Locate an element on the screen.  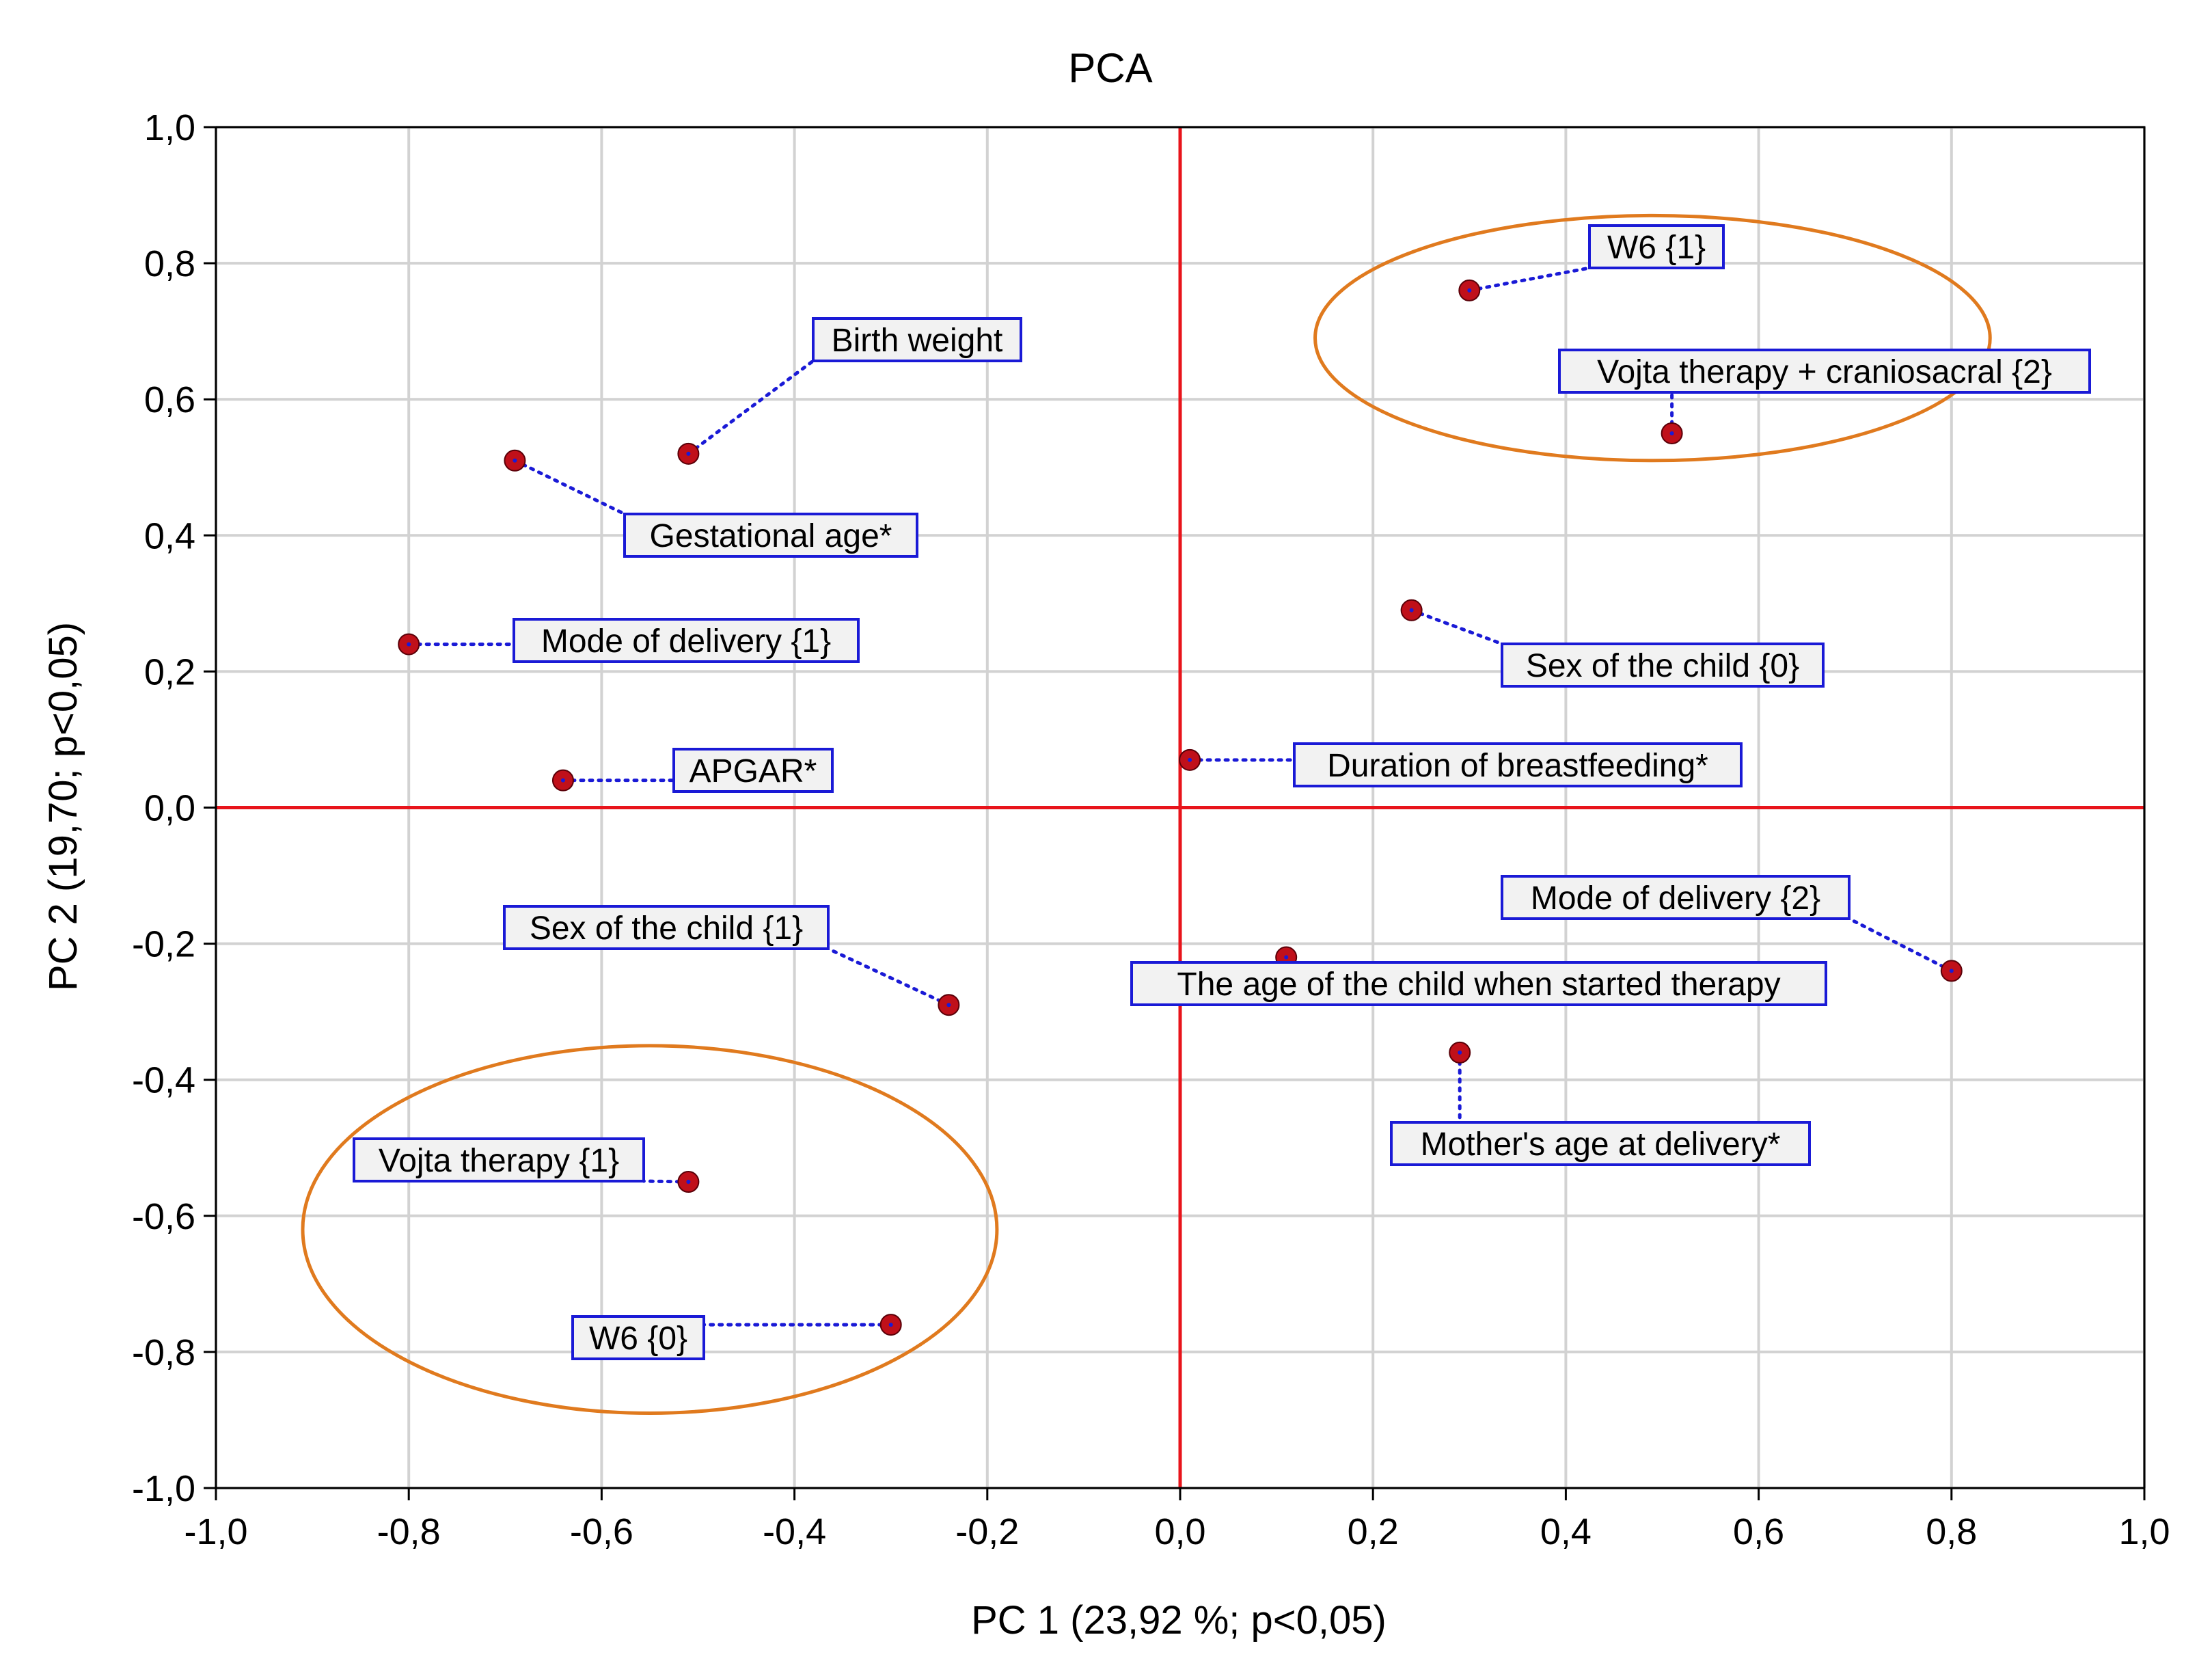
x-tick-label: 0,8 is located at coordinates (1952, 1531).